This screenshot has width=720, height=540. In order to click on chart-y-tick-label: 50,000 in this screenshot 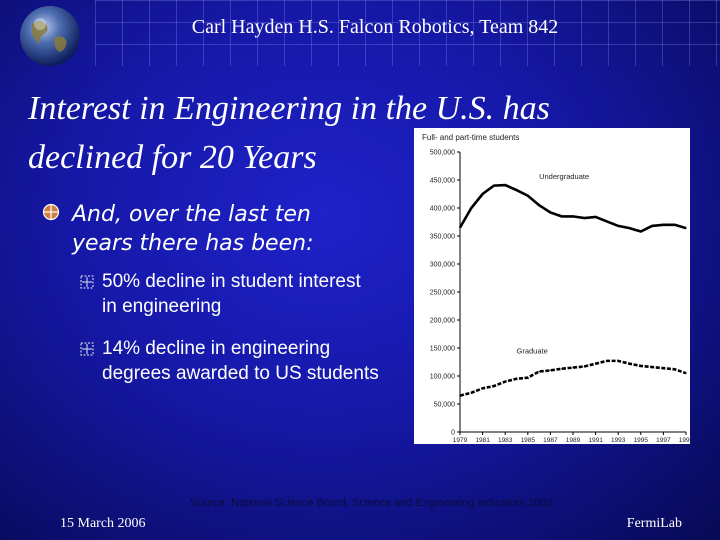, I will do `click(445, 405)`.